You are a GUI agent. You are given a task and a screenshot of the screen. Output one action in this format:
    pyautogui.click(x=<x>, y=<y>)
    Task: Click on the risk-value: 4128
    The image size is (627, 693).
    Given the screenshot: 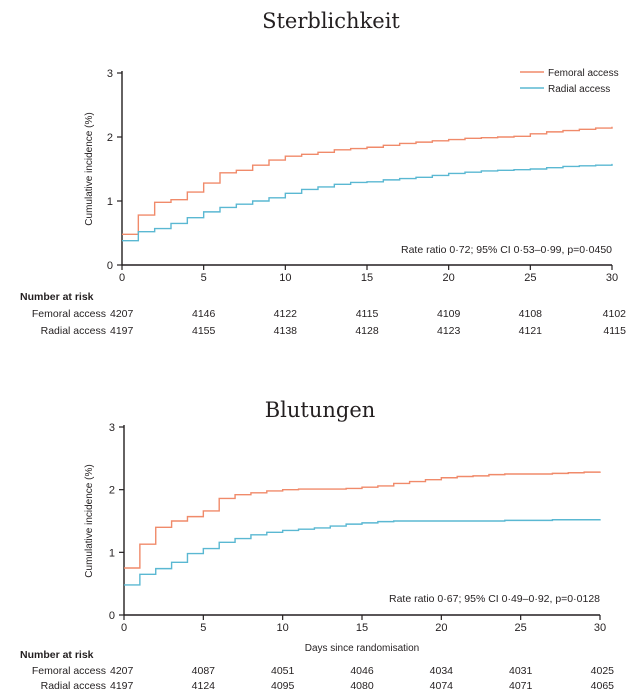 What is the action you would take?
    pyautogui.click(x=367, y=331)
    